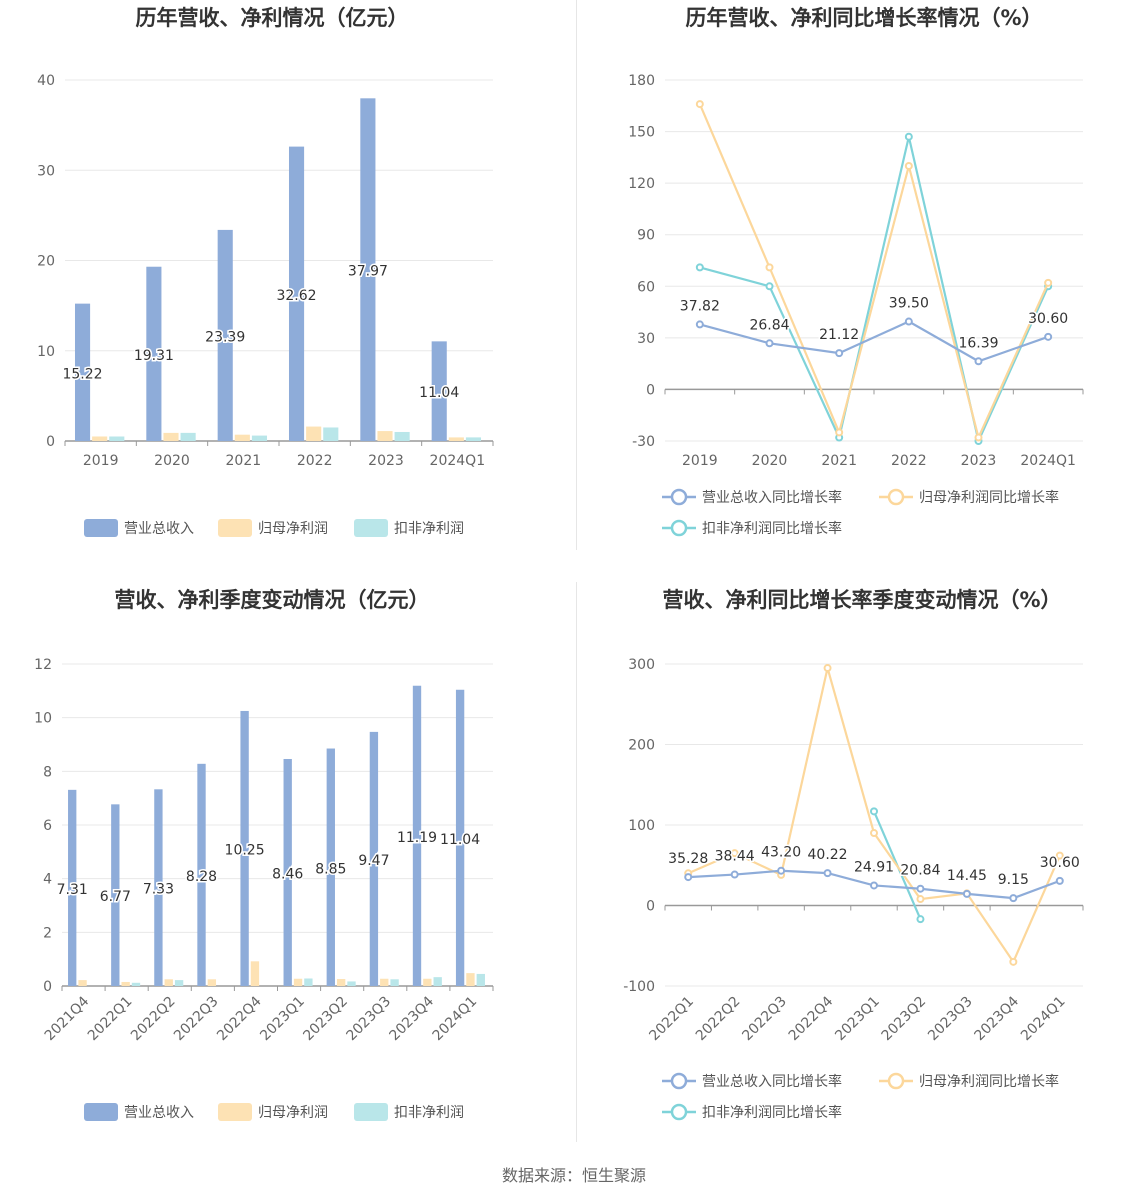 The image size is (1148, 1202). What do you see at coordinates (646, 339) in the screenshot?
I see `y-tick-label: 30` at bounding box center [646, 339].